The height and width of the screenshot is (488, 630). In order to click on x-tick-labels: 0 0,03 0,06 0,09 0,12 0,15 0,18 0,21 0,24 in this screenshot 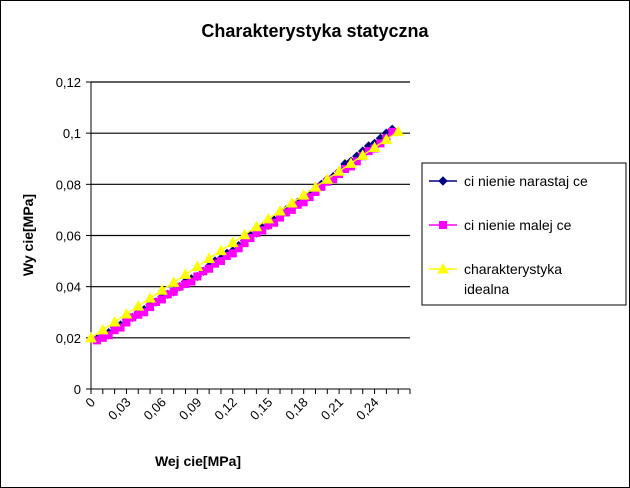, I will do `click(231, 409)`.